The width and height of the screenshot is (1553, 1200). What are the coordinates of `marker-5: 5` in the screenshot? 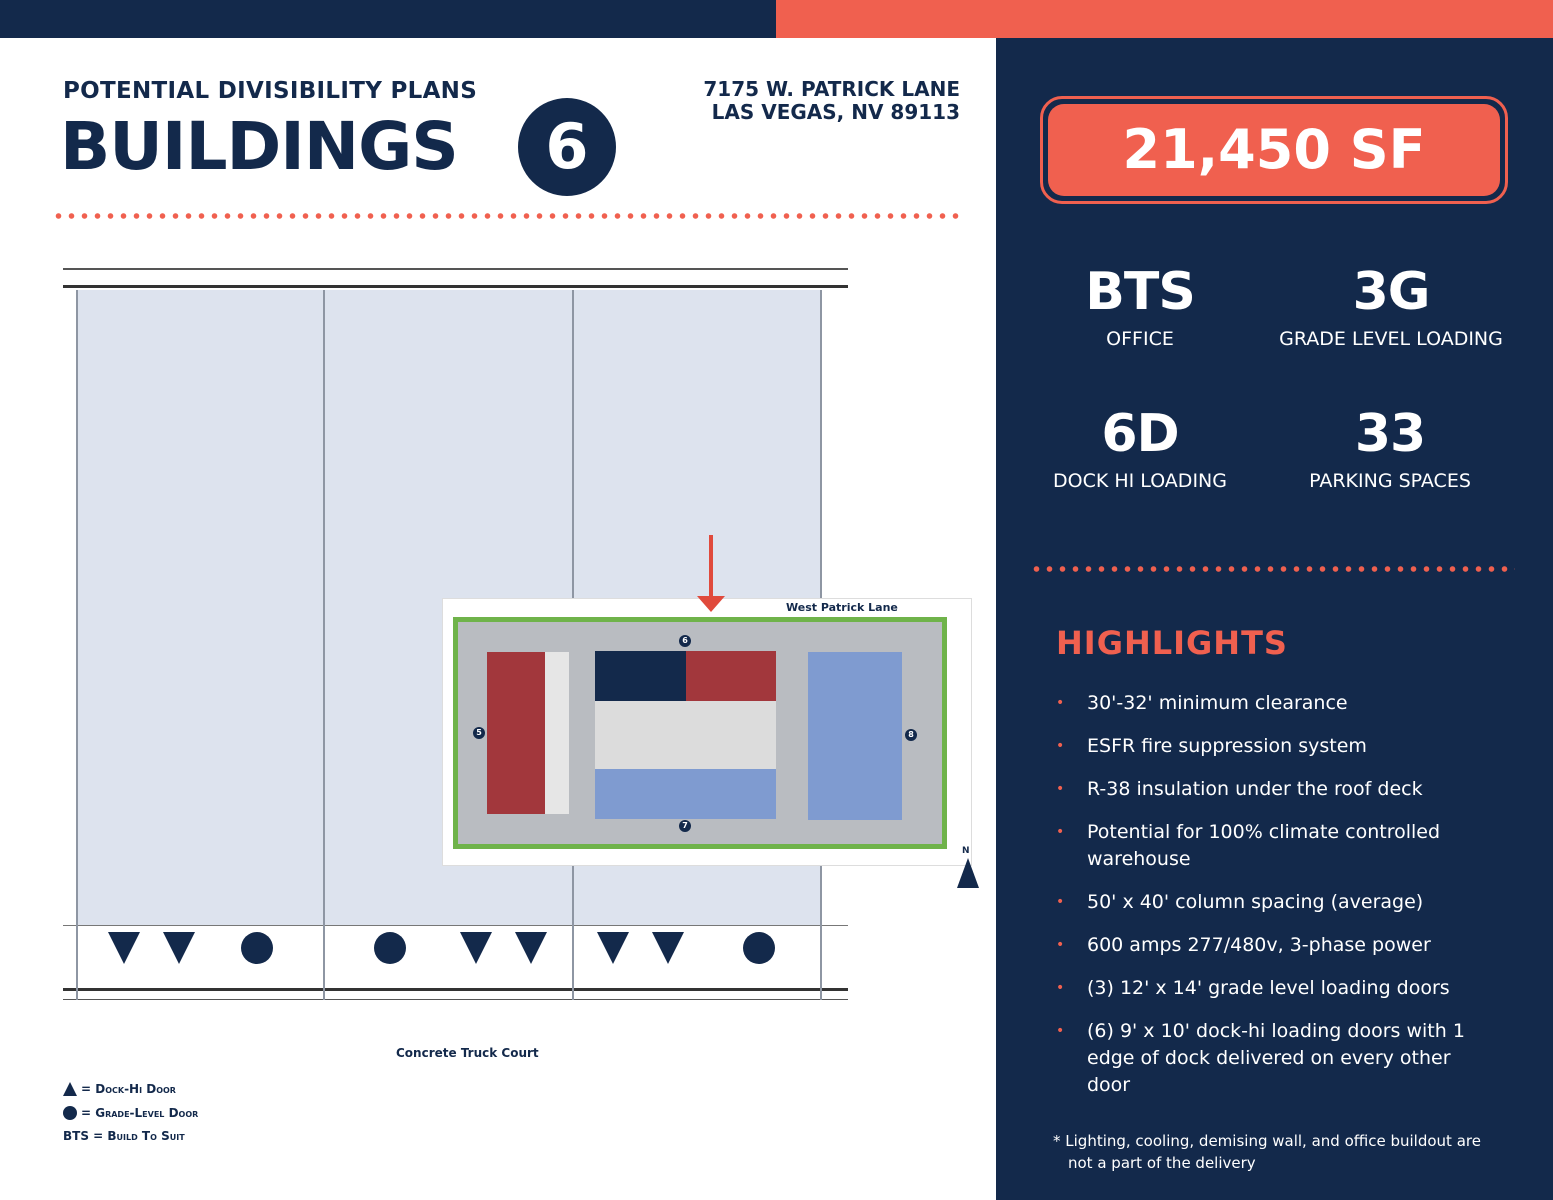 It's located at (479, 733).